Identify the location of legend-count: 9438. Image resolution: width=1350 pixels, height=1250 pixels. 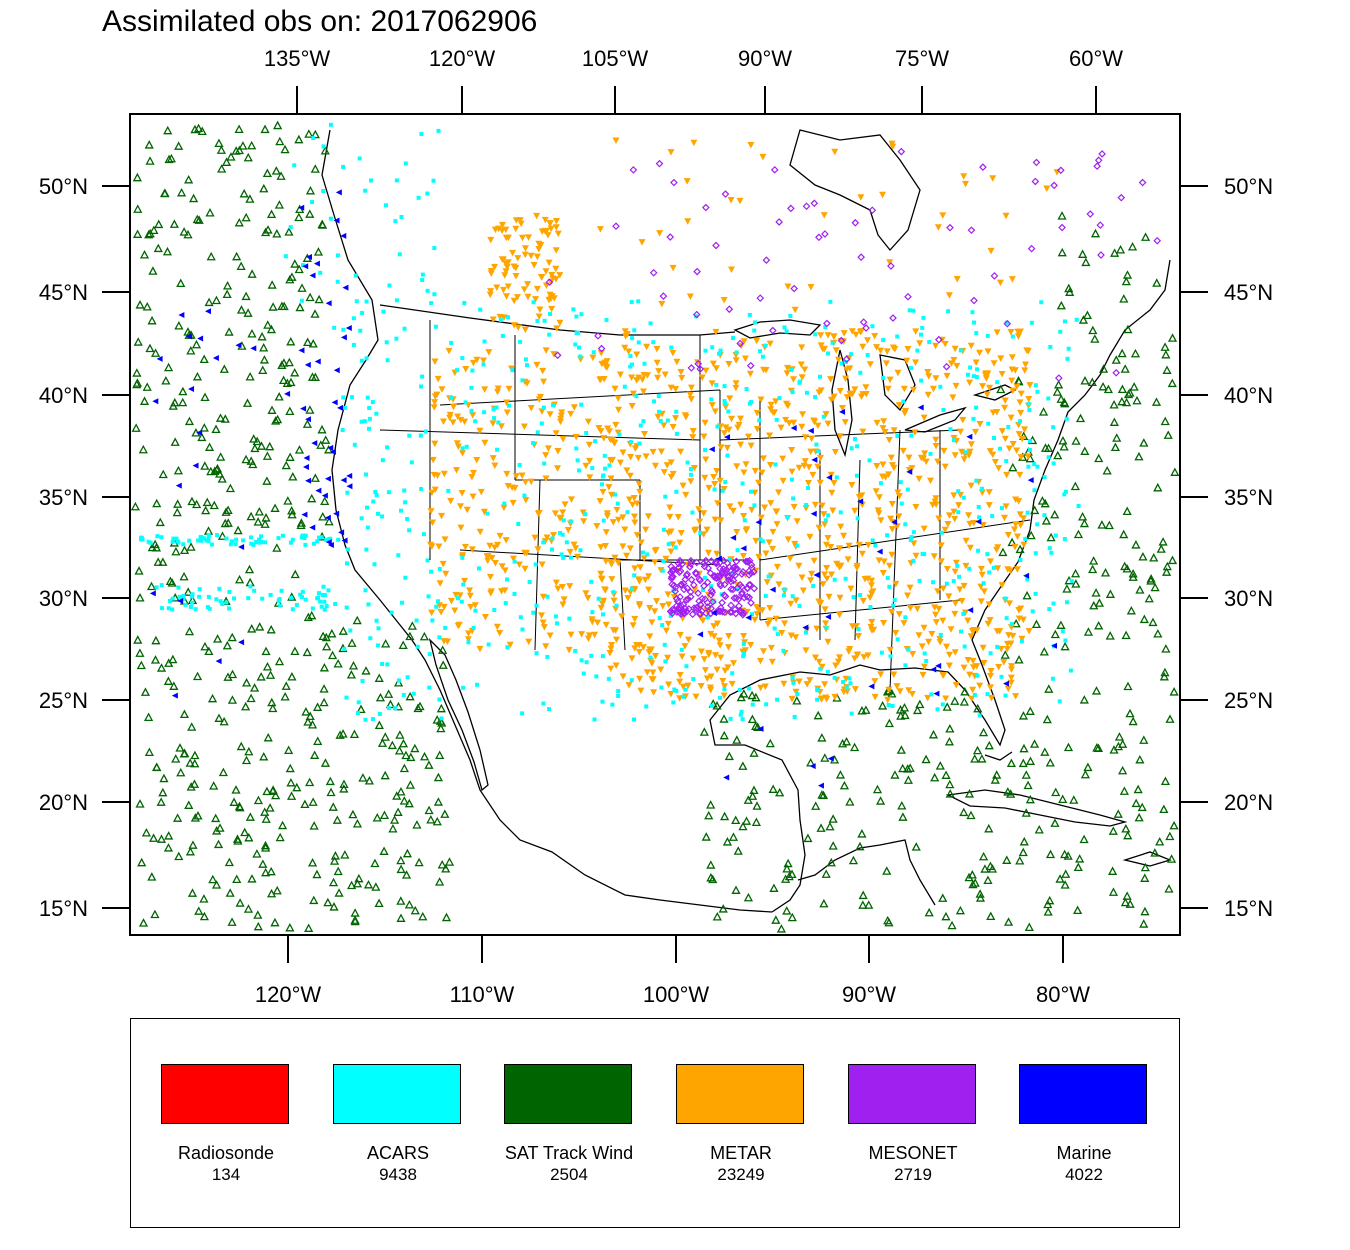
(398, 1174).